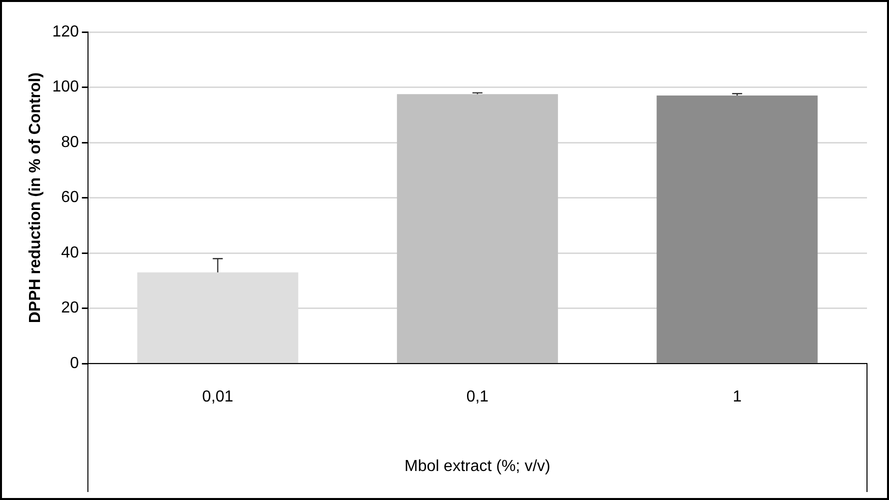 The height and width of the screenshot is (500, 889). What do you see at coordinates (70, 308) in the screenshot?
I see `y-tick-label: 20` at bounding box center [70, 308].